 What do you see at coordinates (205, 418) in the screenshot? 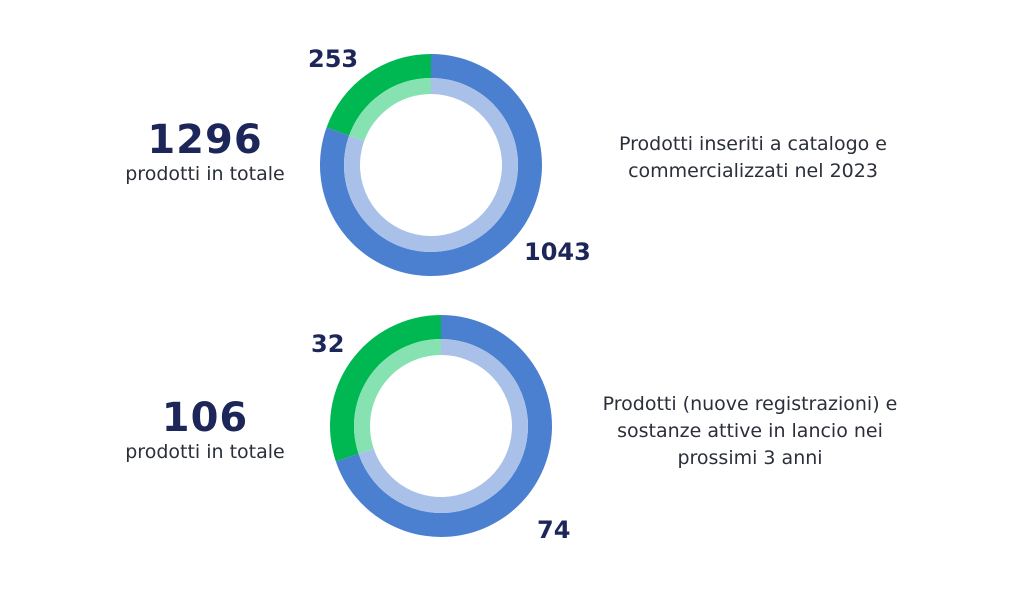
I see `chart-2-total-value: 106` at bounding box center [205, 418].